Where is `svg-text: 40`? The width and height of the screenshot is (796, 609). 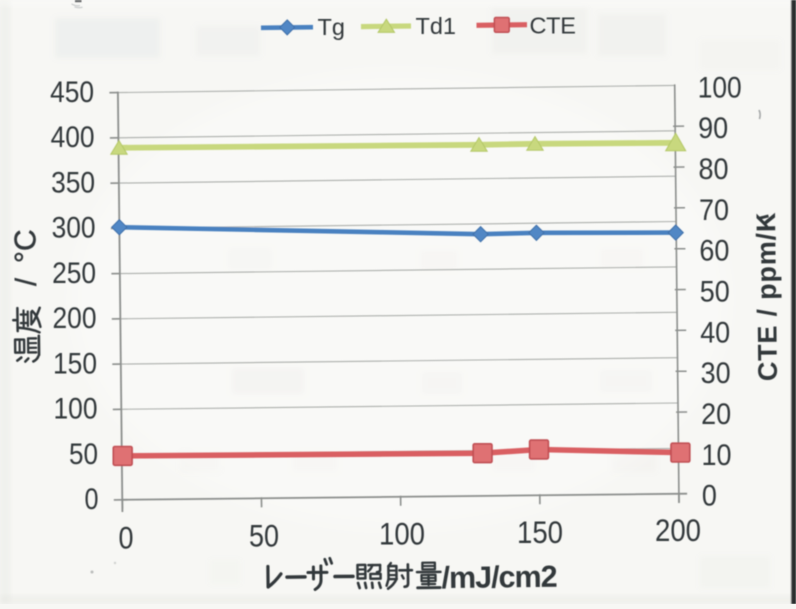 svg-text: 40 is located at coordinates (715, 332).